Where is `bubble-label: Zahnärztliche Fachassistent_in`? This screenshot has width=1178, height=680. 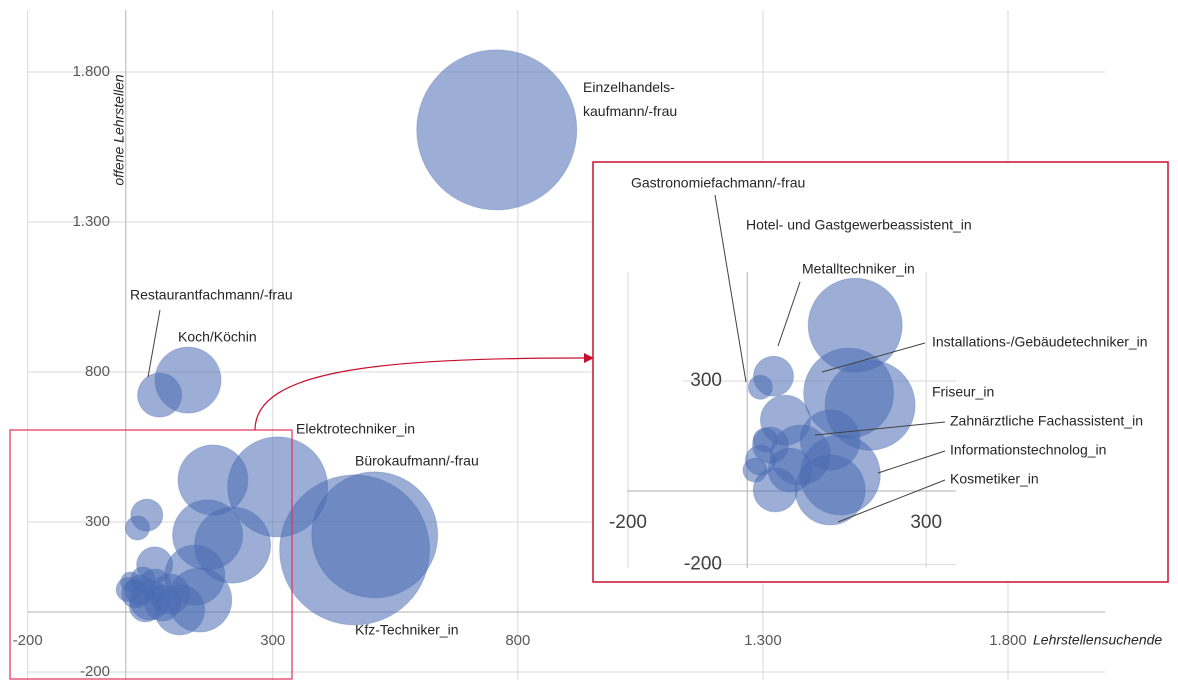 bubble-label: Zahnärztliche Fachassistent_in is located at coordinates (1046, 421).